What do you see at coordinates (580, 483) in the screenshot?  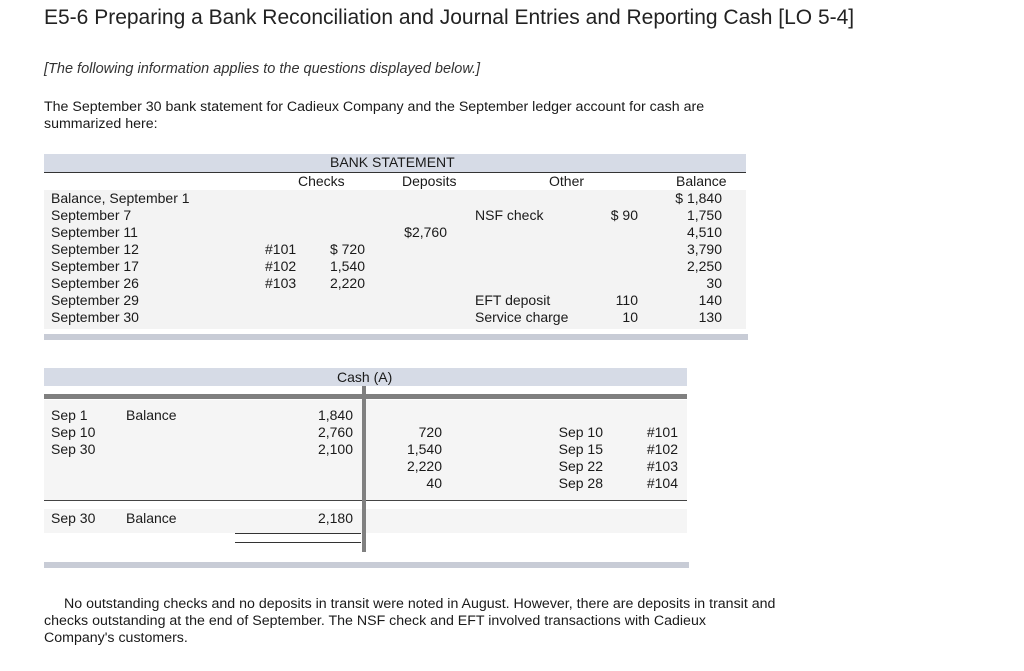 I see `credit-date: Sep 28` at bounding box center [580, 483].